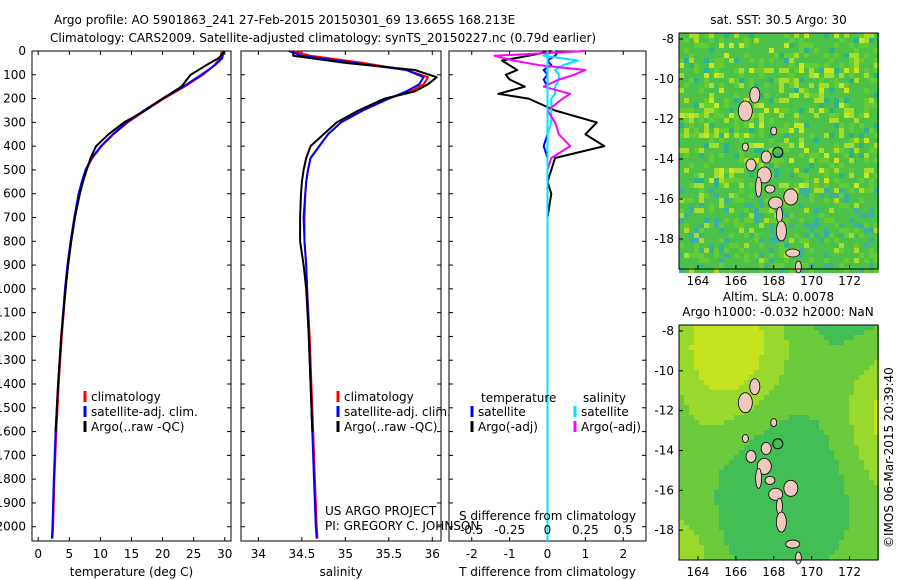 The width and height of the screenshot is (900, 580). Describe the element at coordinates (14, 99) in the screenshot. I see `y-tick-label: 200` at that location.